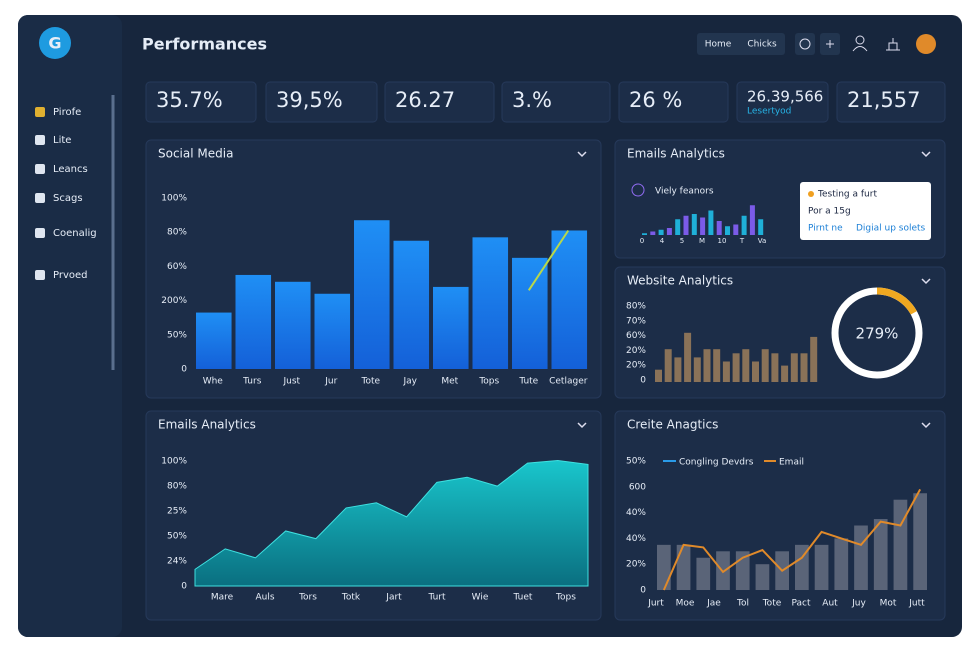 This screenshot has height=653, width=980. Describe the element at coordinates (264, 598) in the screenshot. I see `x-axis-label: Auls` at that location.